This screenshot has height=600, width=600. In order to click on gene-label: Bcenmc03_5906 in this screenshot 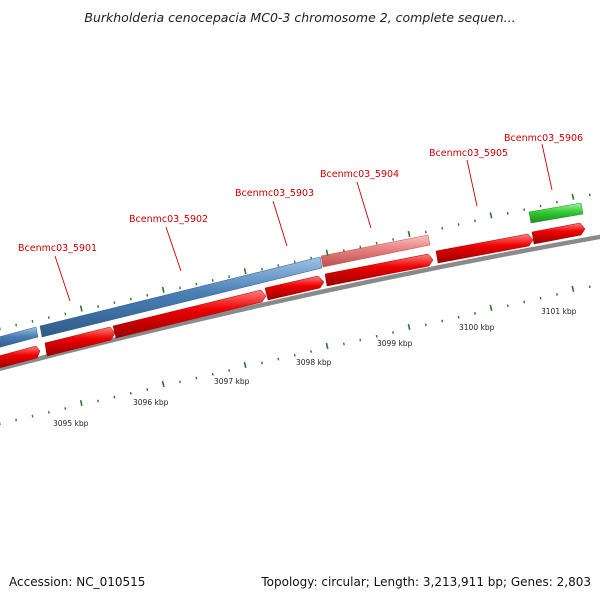, I will do `click(543, 138)`.